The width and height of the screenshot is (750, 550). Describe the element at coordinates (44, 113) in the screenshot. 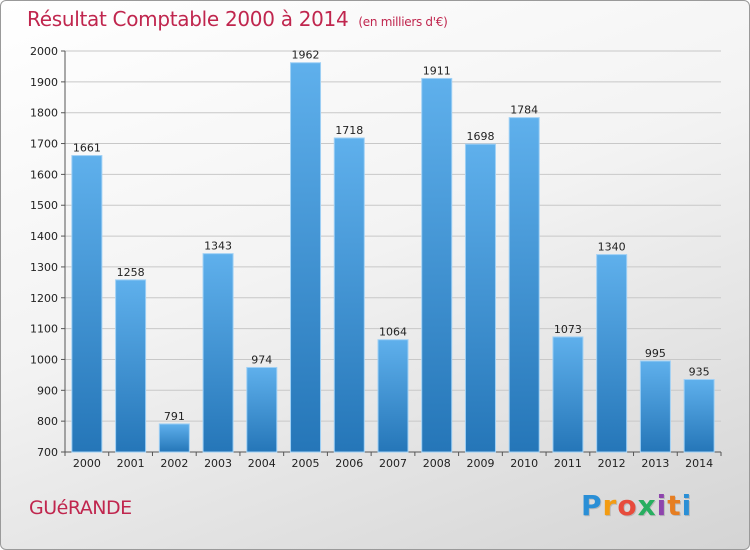

I see `y-tick-label: 1800` at that location.